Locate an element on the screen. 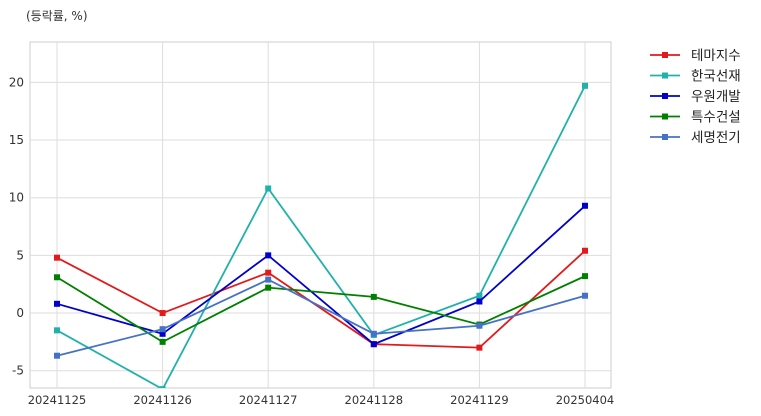 This screenshot has width=761, height=416. unit-note: (등락률, %) is located at coordinates (57, 16).